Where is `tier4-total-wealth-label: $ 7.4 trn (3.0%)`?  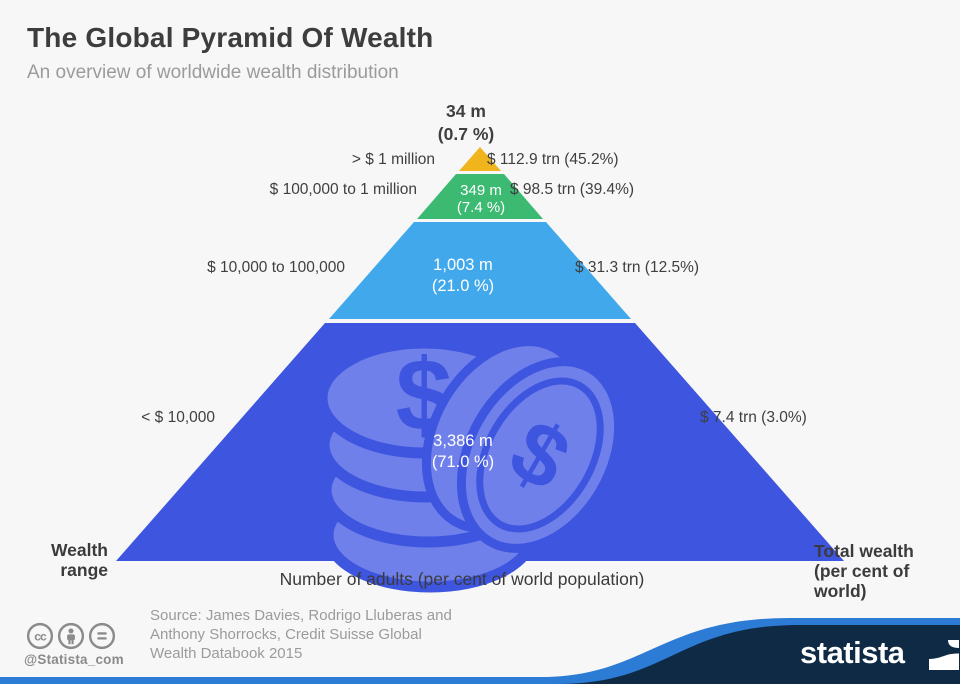
tier4-total-wealth-label: $ 7.4 trn (3.0%) is located at coordinates (753, 417).